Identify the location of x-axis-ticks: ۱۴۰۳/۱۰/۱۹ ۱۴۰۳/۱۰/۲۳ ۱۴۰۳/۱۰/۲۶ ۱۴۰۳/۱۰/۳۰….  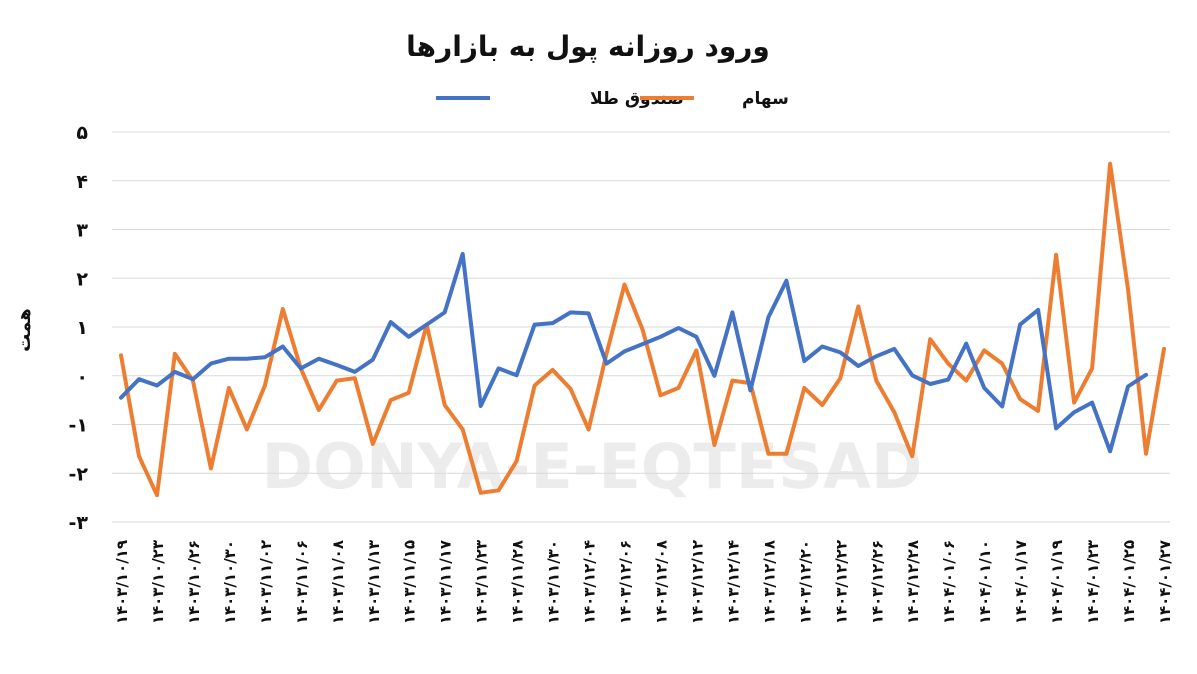
(643, 582).